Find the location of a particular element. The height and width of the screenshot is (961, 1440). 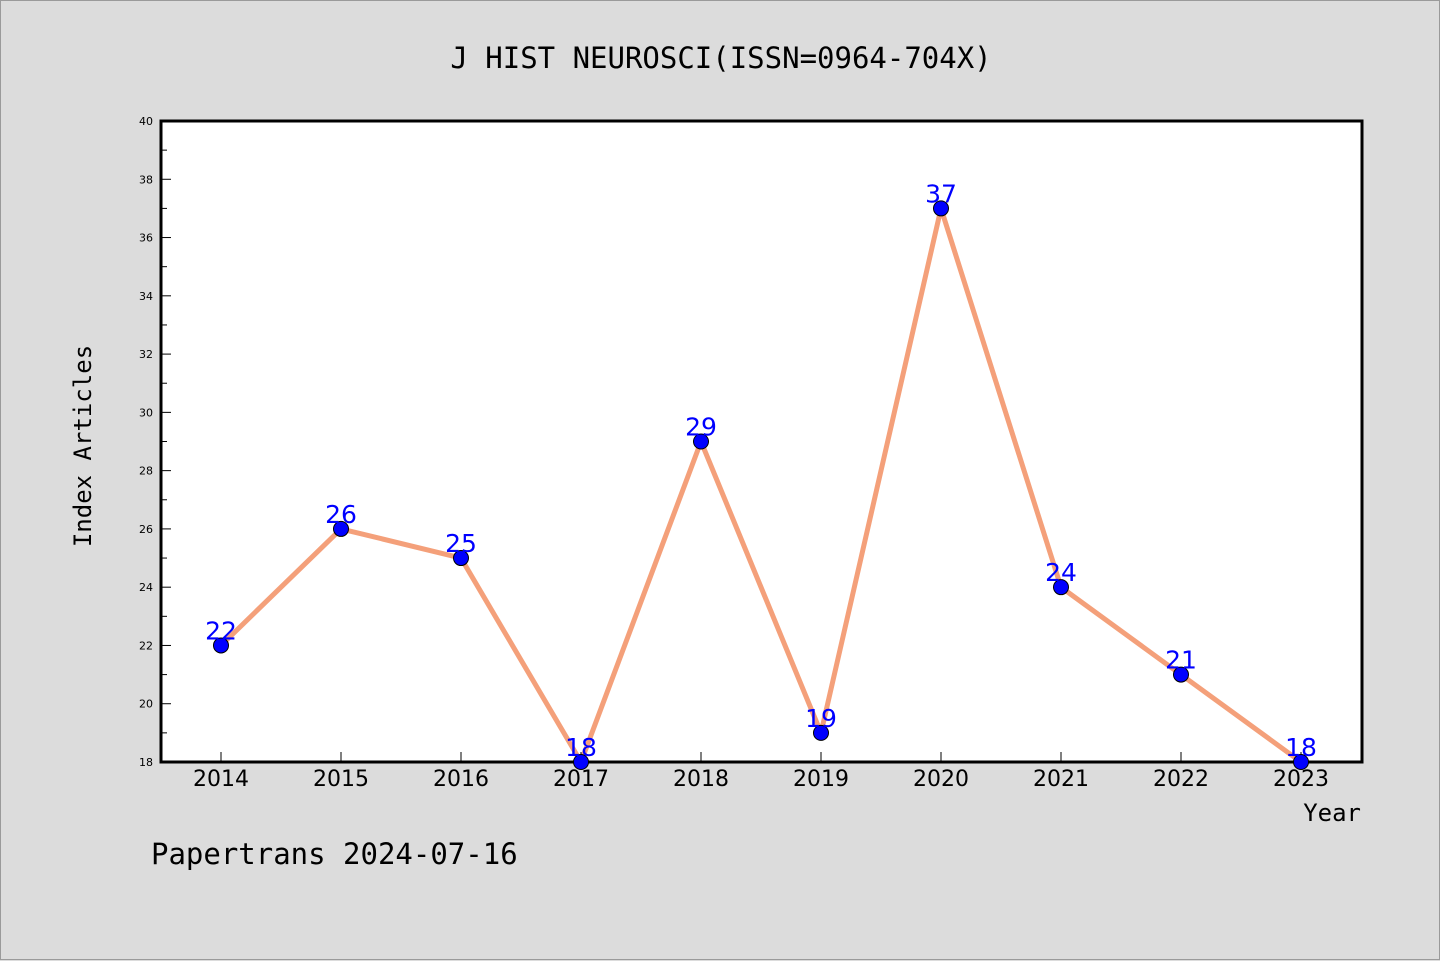

data-label: 29 is located at coordinates (701, 427).